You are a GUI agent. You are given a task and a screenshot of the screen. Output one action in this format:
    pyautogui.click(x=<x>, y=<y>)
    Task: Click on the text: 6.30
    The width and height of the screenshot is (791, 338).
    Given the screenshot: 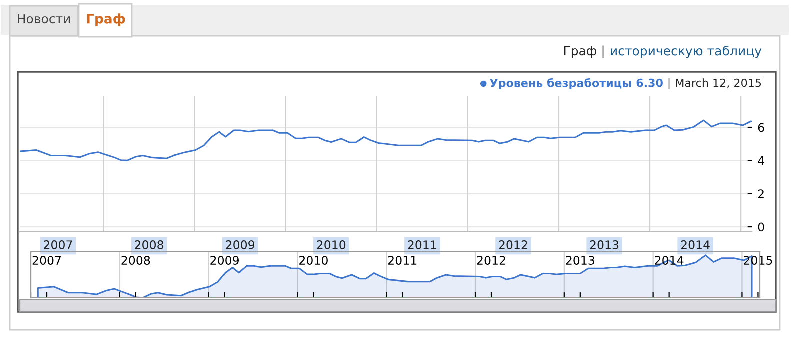 What is the action you would take?
    pyautogui.click(x=649, y=83)
    